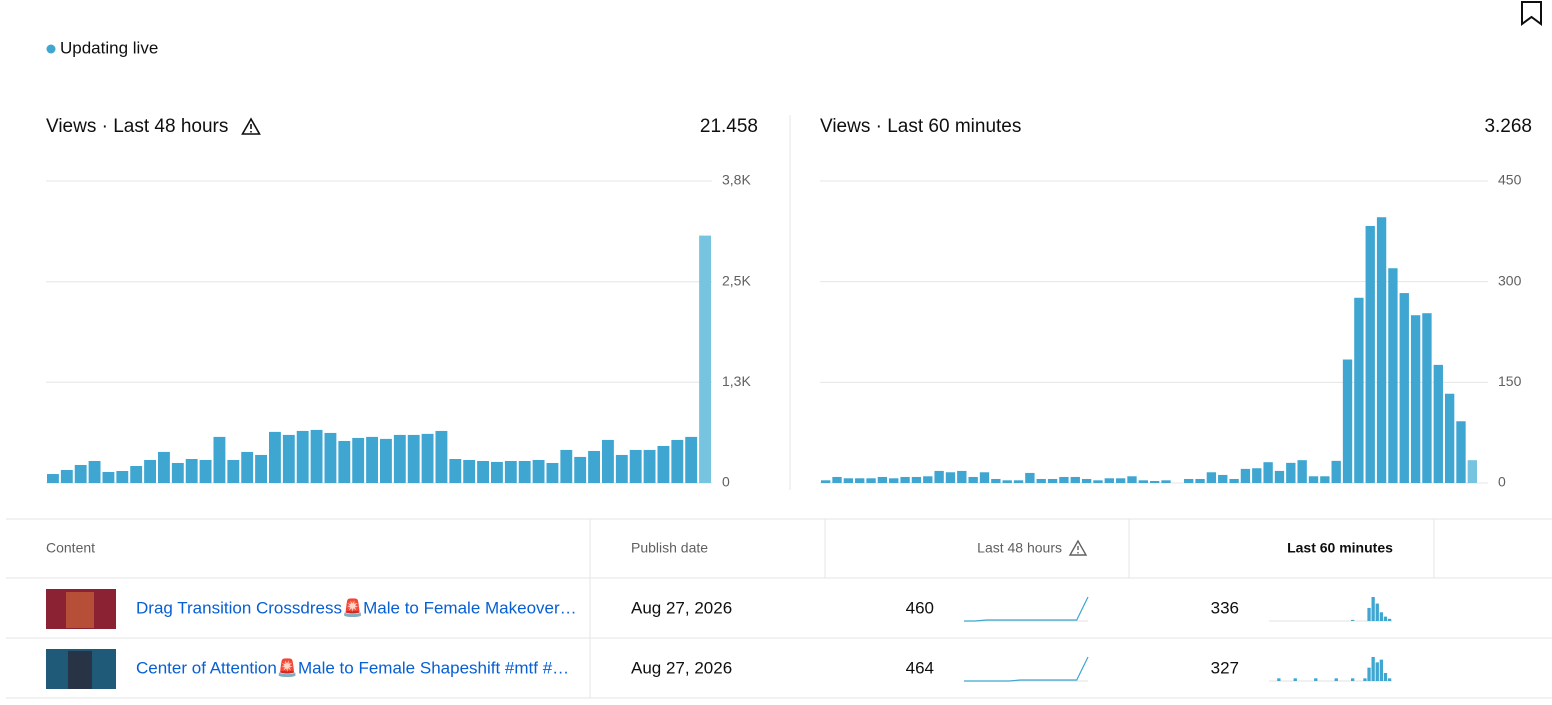  What do you see at coordinates (1508, 126) in the screenshot?
I see `chart-total: 3.268` at bounding box center [1508, 126].